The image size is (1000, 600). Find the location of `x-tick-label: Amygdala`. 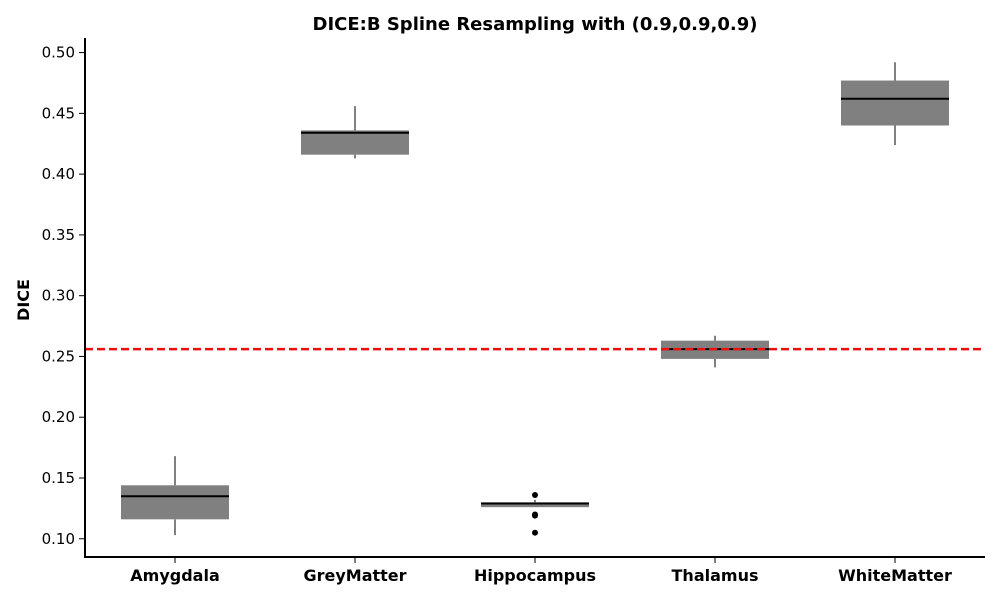

x-tick-label: Amygdala is located at coordinates (174, 575).